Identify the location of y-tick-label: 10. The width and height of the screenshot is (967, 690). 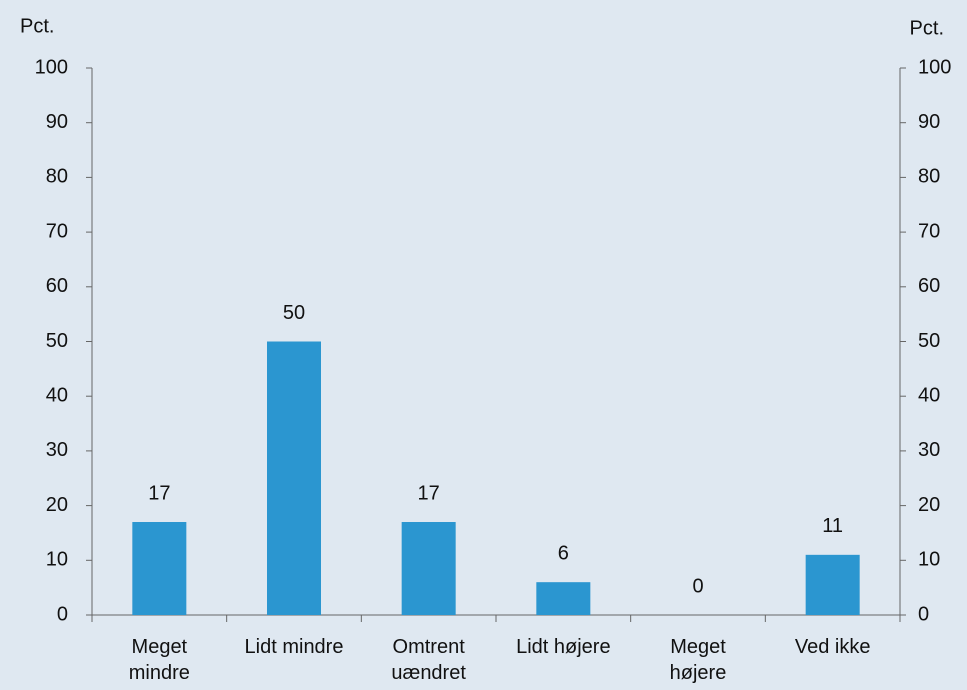
(57, 560).